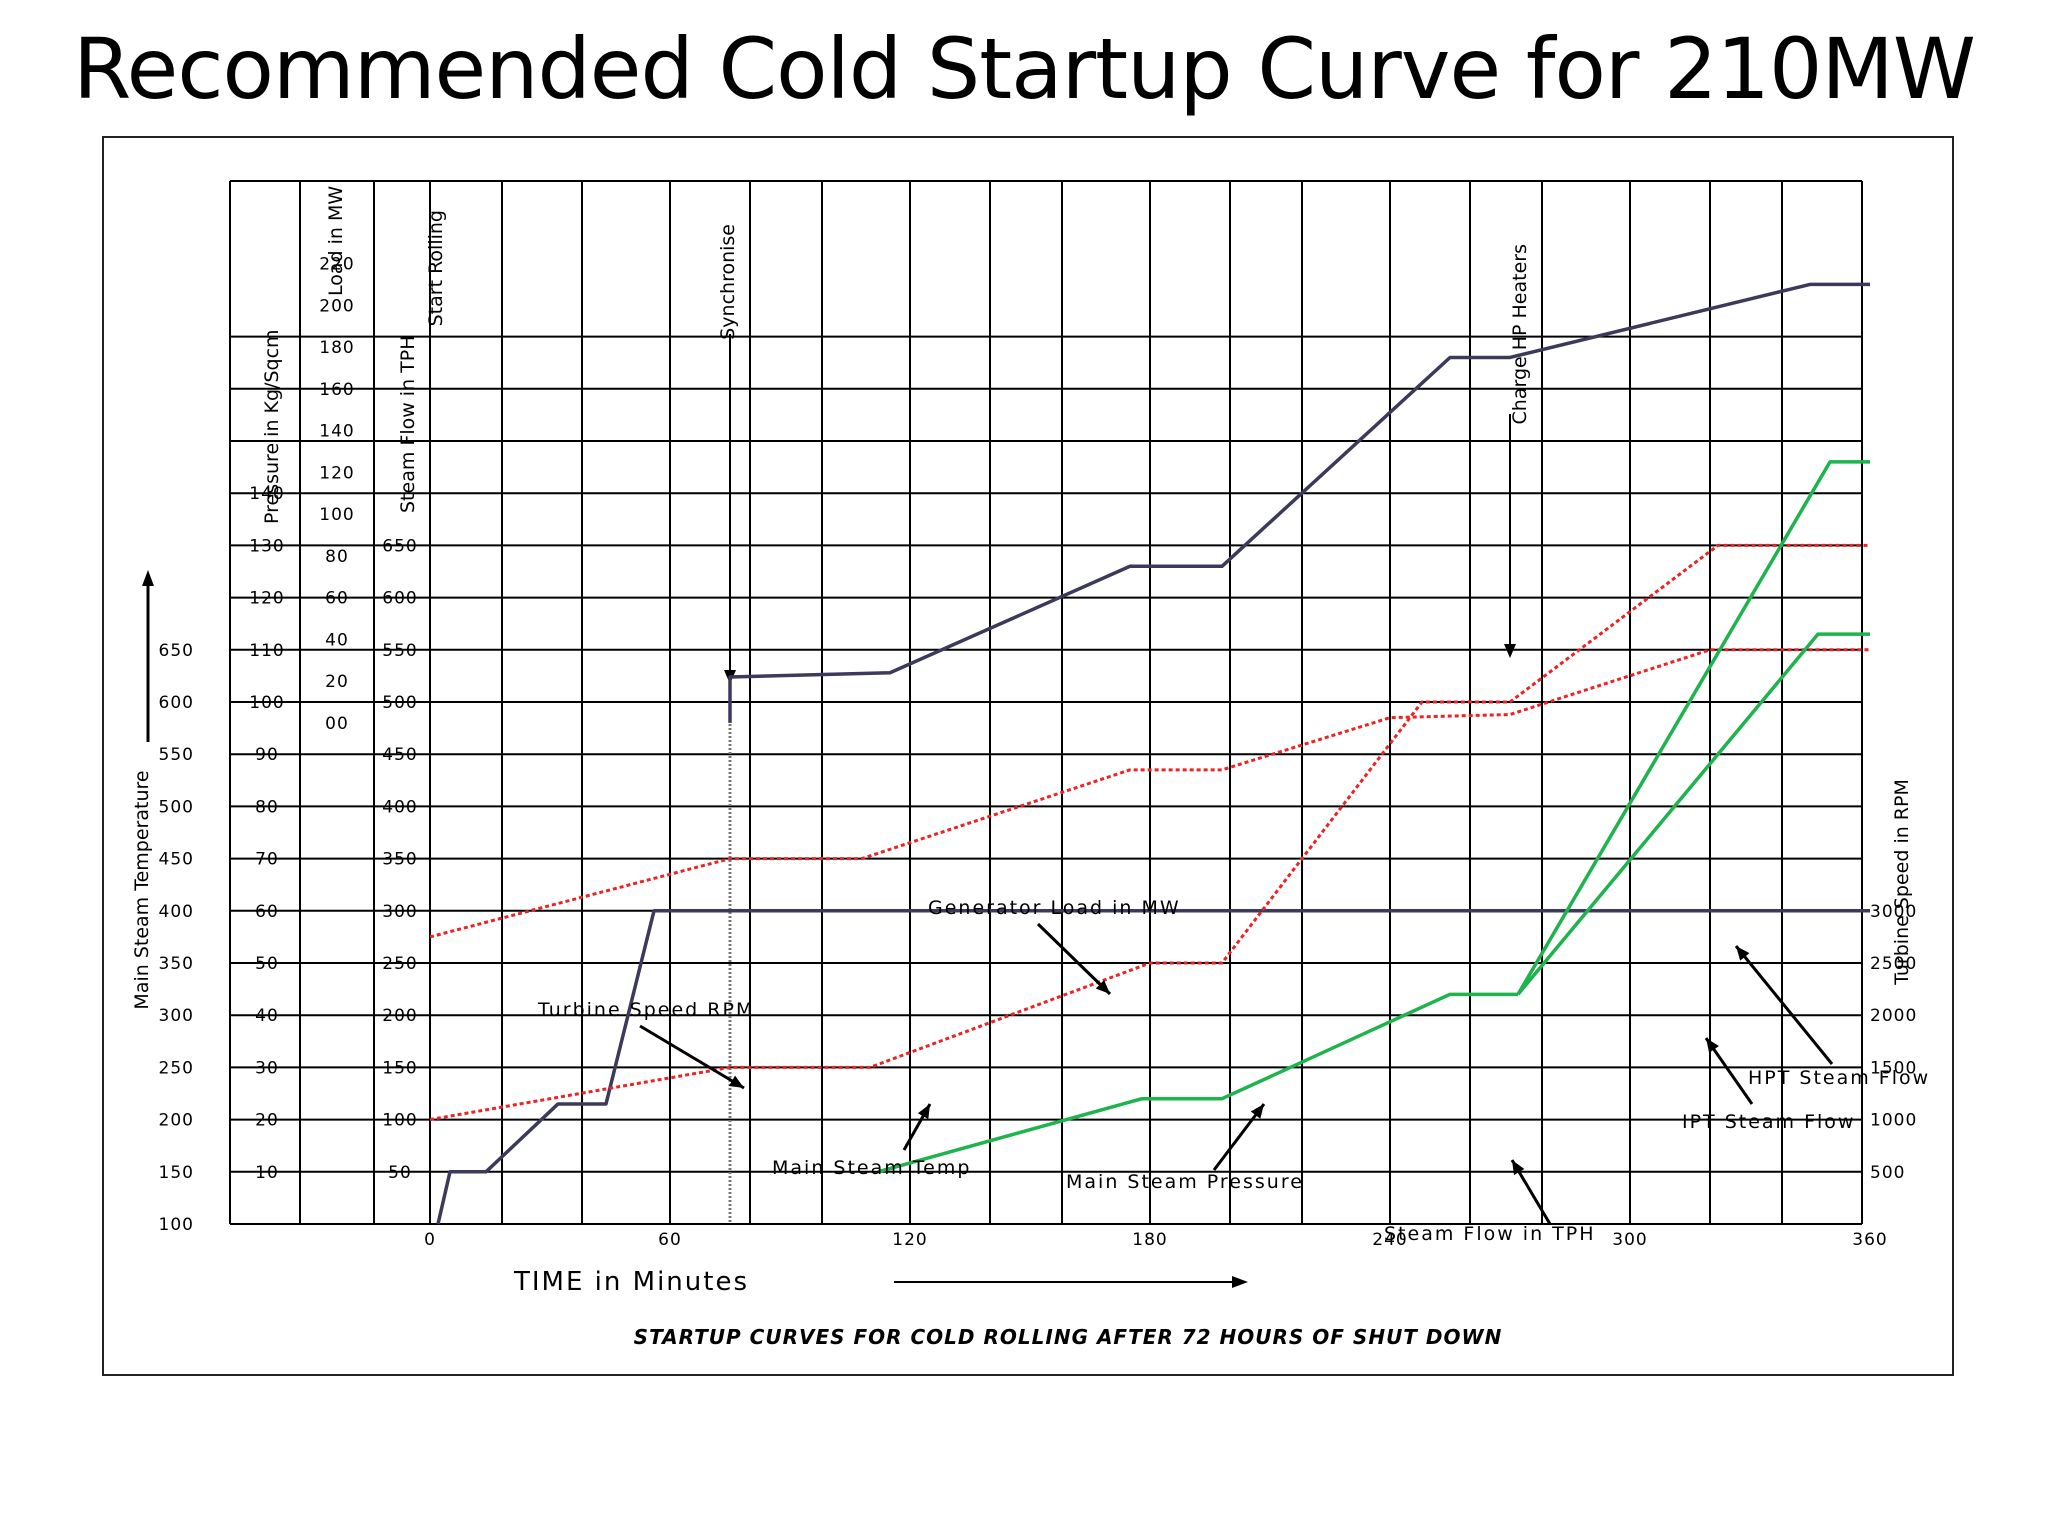  What do you see at coordinates (1153, 1067) in the screenshot?
I see `series-turbine-speed-rpm` at bounding box center [1153, 1067].